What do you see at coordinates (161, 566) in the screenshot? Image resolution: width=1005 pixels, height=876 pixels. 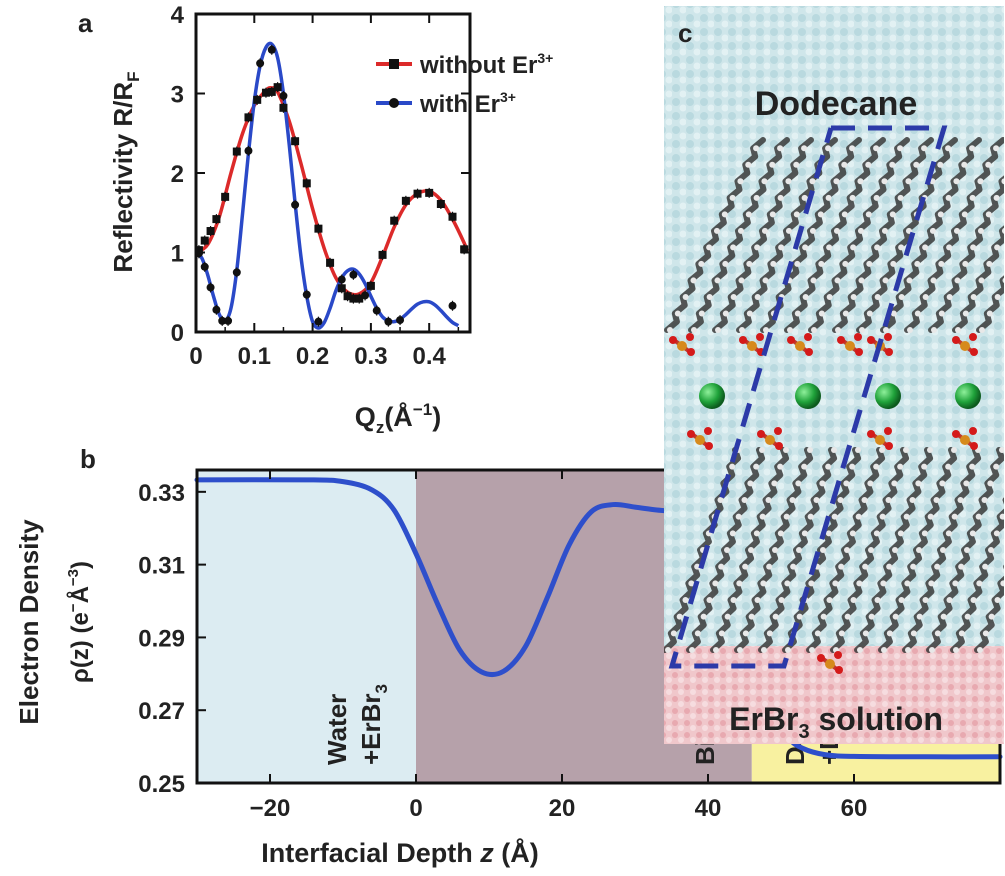 I see `y-tick-label: 0.31` at bounding box center [161, 566].